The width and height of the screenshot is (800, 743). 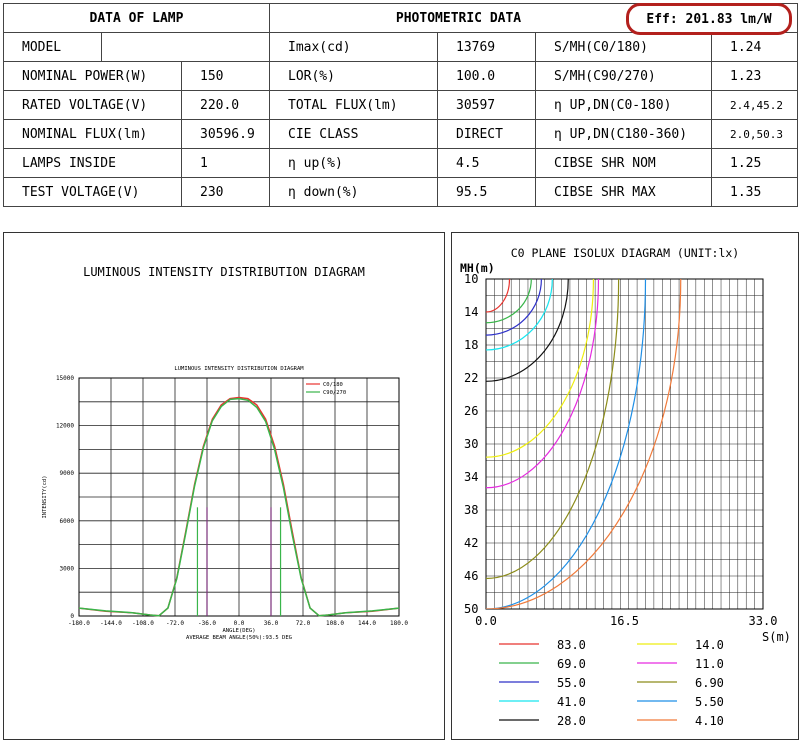 I want to click on table-row: MODEL Imax(cd) 13769 S/MH(C0/180) 1.24, so click(x=401, y=47).